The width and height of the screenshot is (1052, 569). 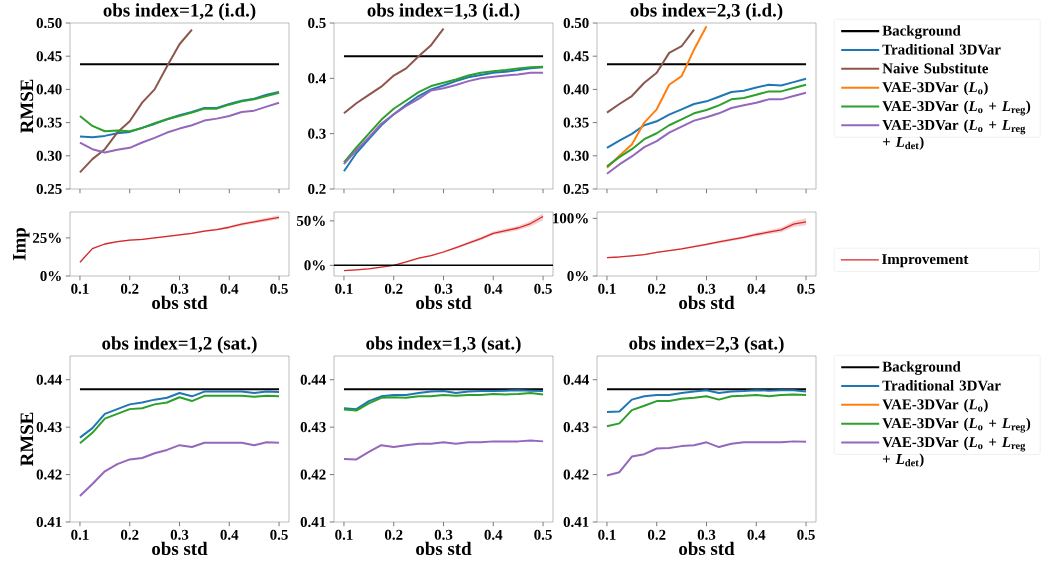 What do you see at coordinates (317, 23) in the screenshot?
I see `y-tick-label: 0.5` at bounding box center [317, 23].